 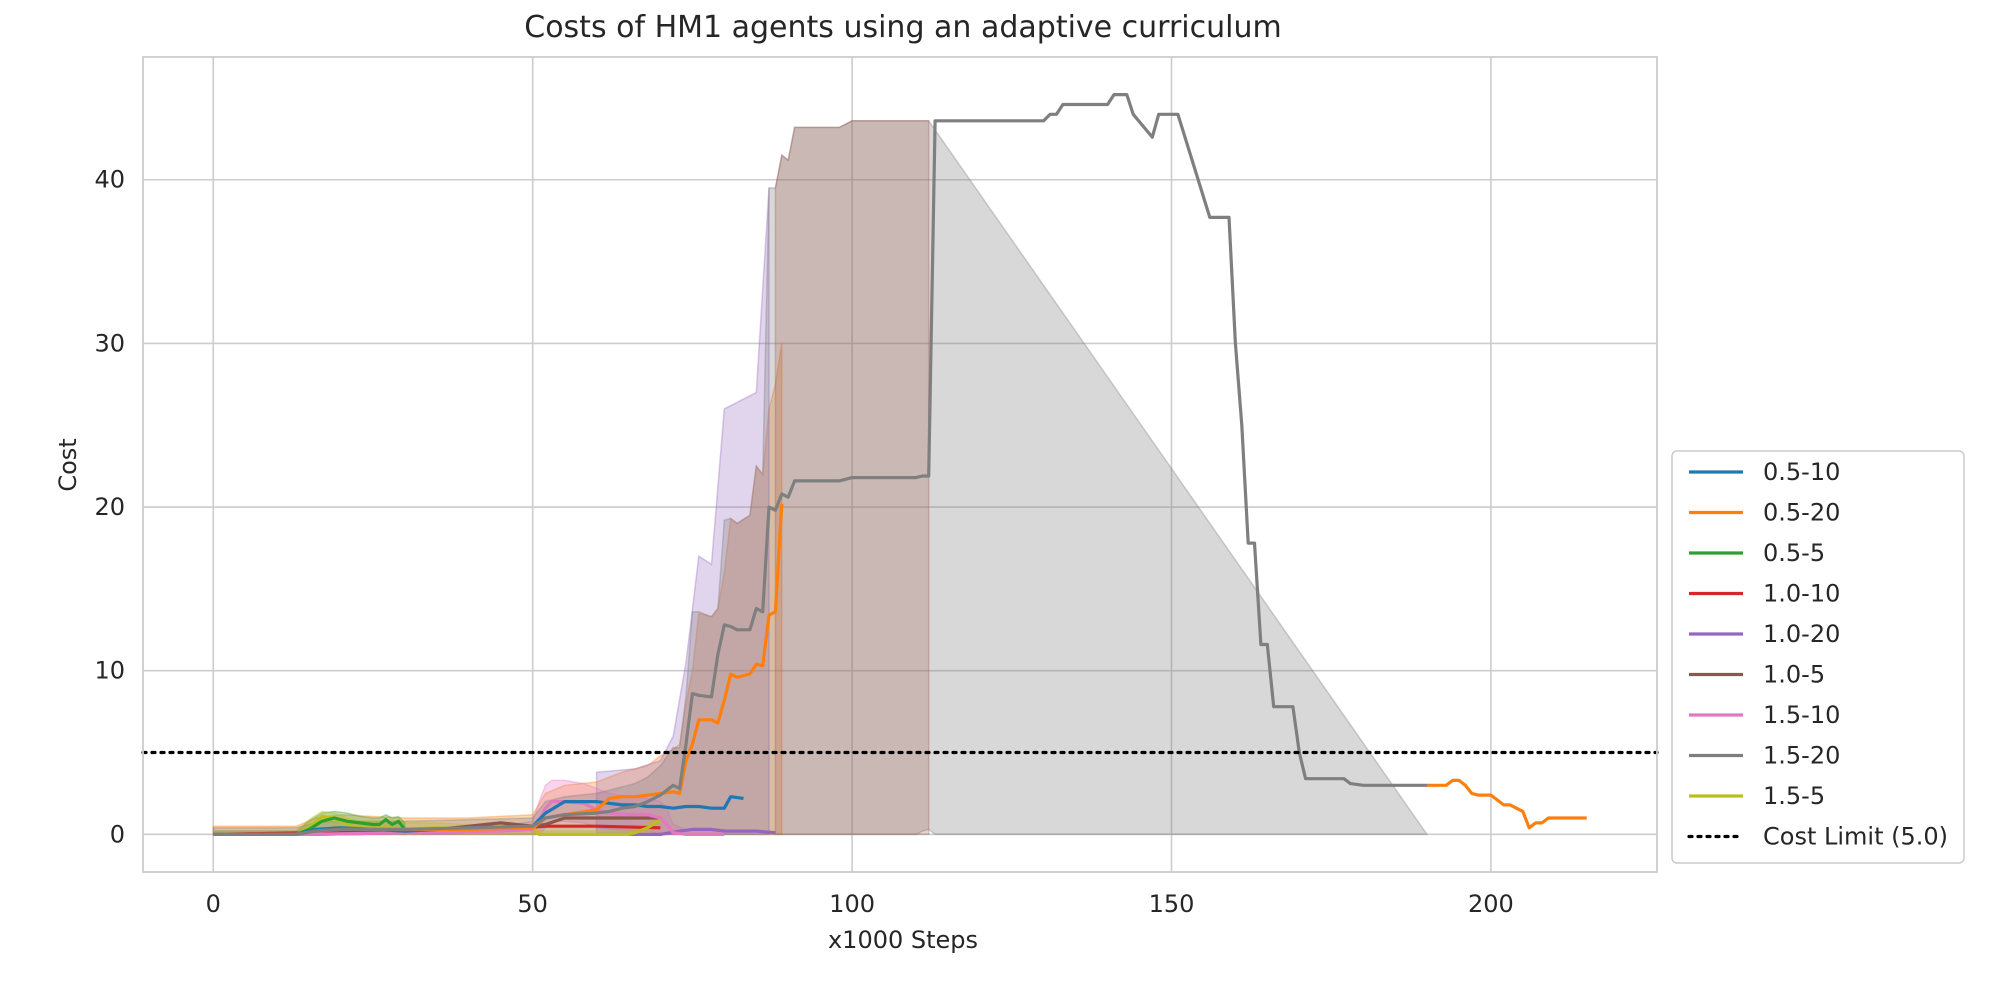 I want to click on x-tick-label: 50, so click(x=532, y=904).